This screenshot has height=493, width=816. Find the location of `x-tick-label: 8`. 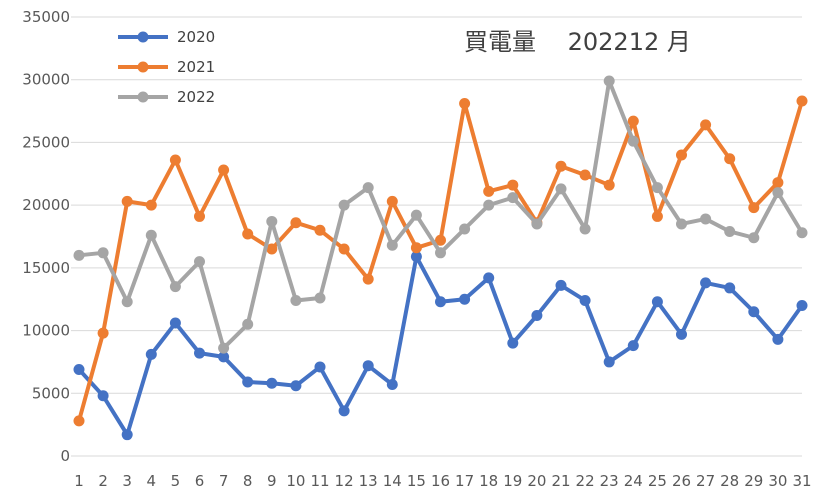

x-tick-label: 8 is located at coordinates (248, 481).